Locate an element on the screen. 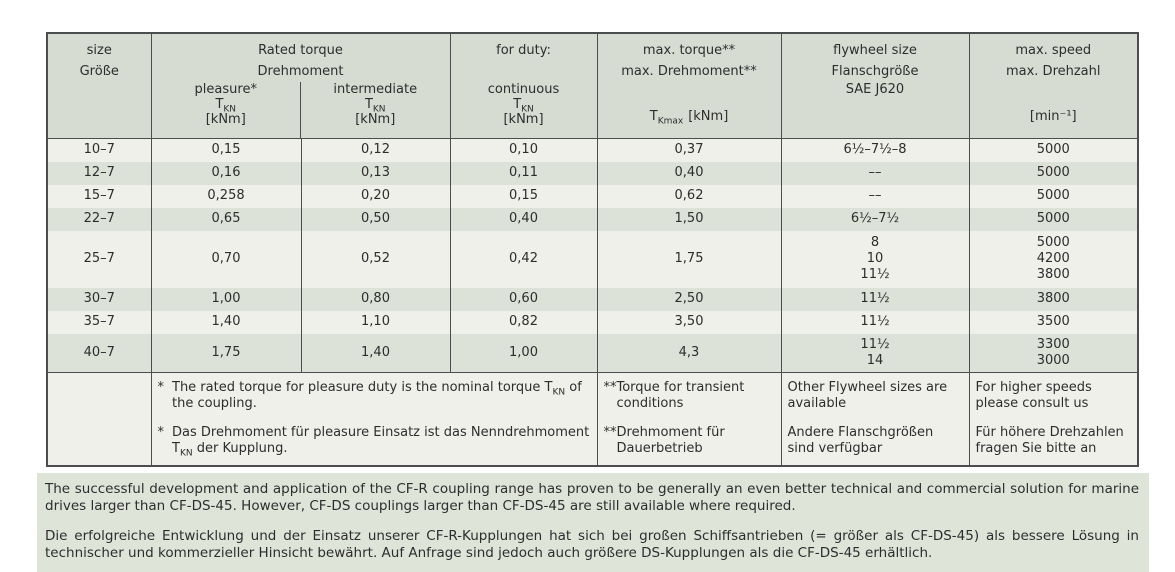  header-intermediate-symbol: TKN is located at coordinates (375, 106).